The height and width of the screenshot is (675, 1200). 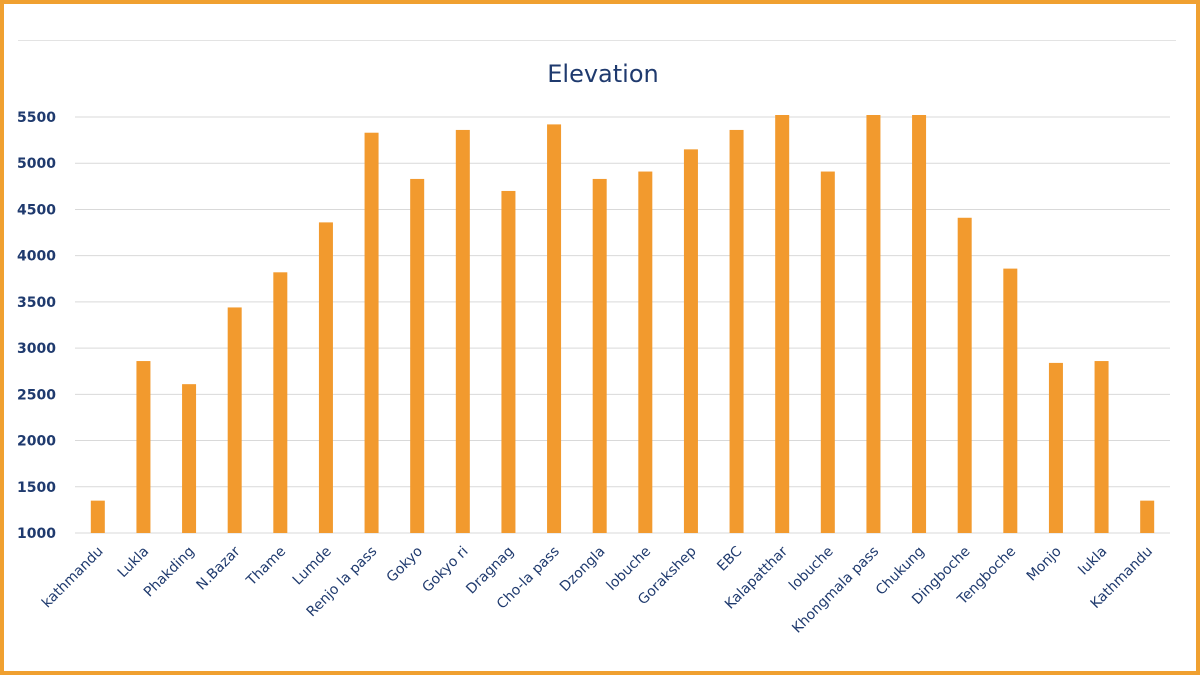 I want to click on x-tick-label: lukla, so click(x=1092, y=561).